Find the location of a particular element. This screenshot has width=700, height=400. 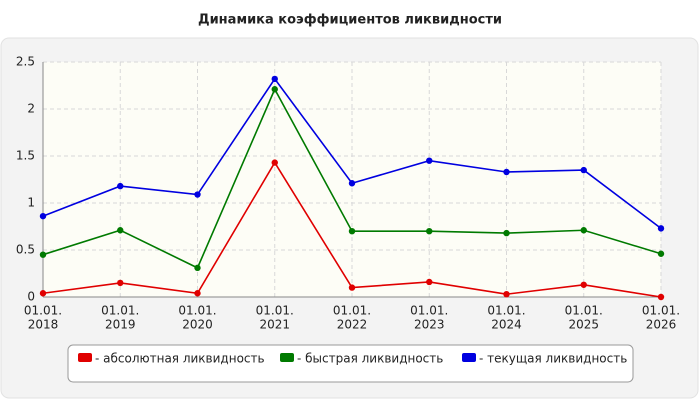

legend-label: - текущая ликвидность is located at coordinates (553, 359).